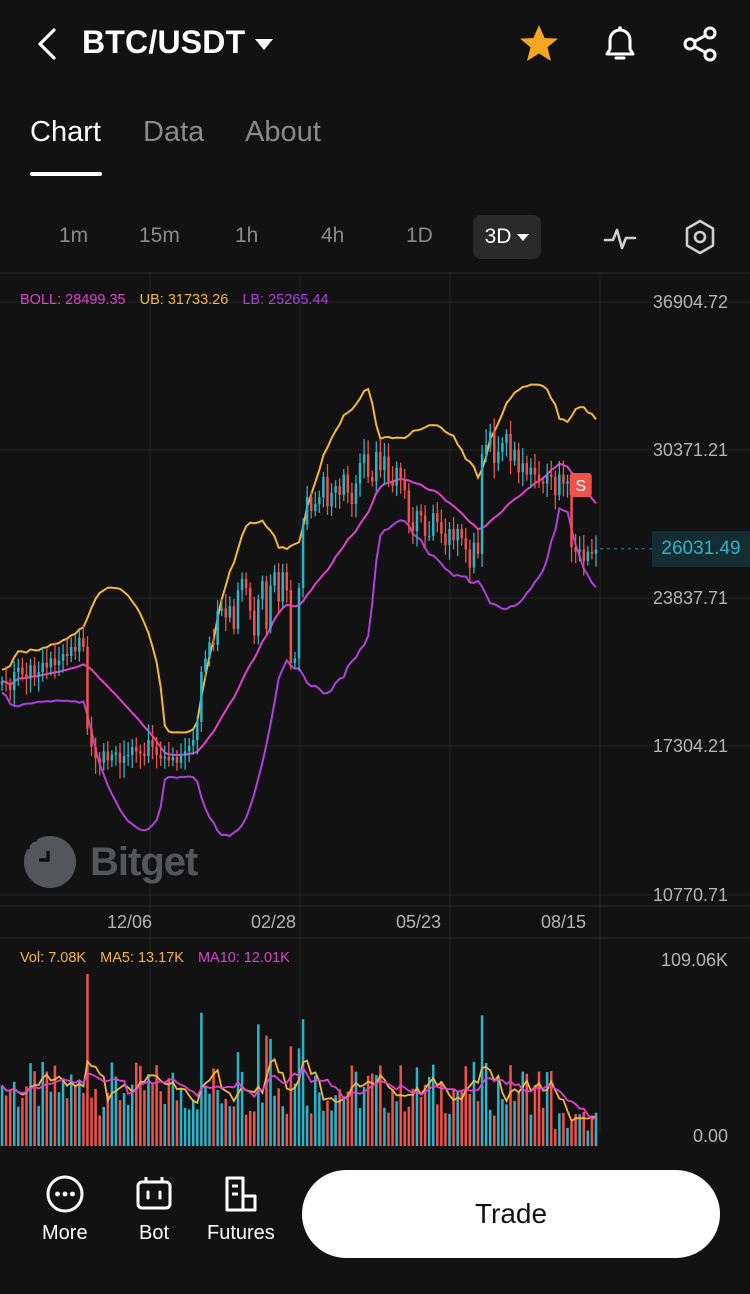 The height and width of the screenshot is (1294, 750). I want to click on back-arrow-icon, so click(50, 44).